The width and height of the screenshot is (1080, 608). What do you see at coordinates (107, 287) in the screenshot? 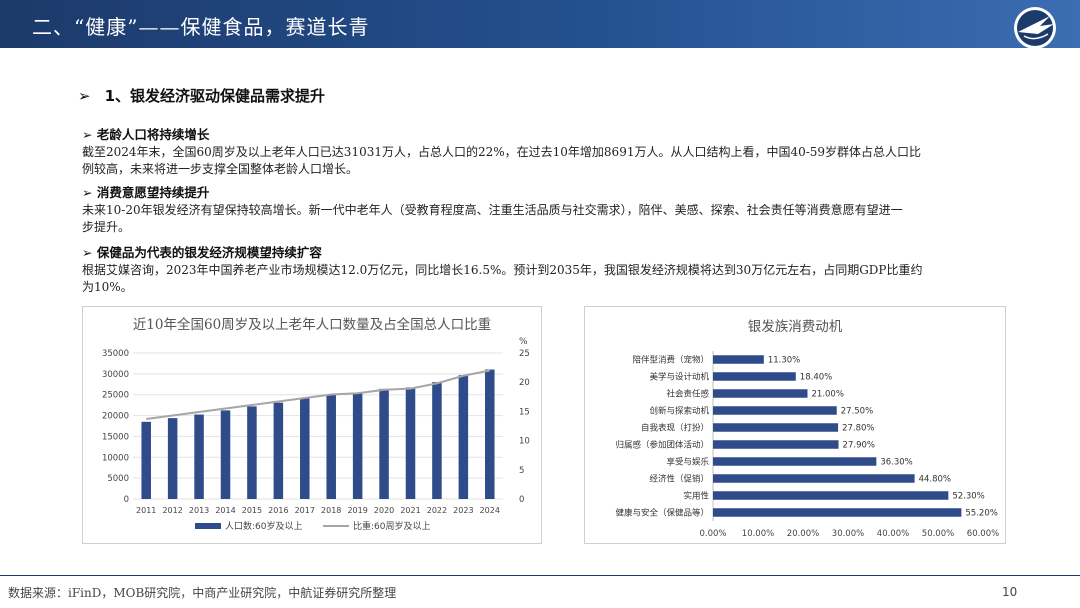
I see `body-line: 为10%。` at bounding box center [107, 287].